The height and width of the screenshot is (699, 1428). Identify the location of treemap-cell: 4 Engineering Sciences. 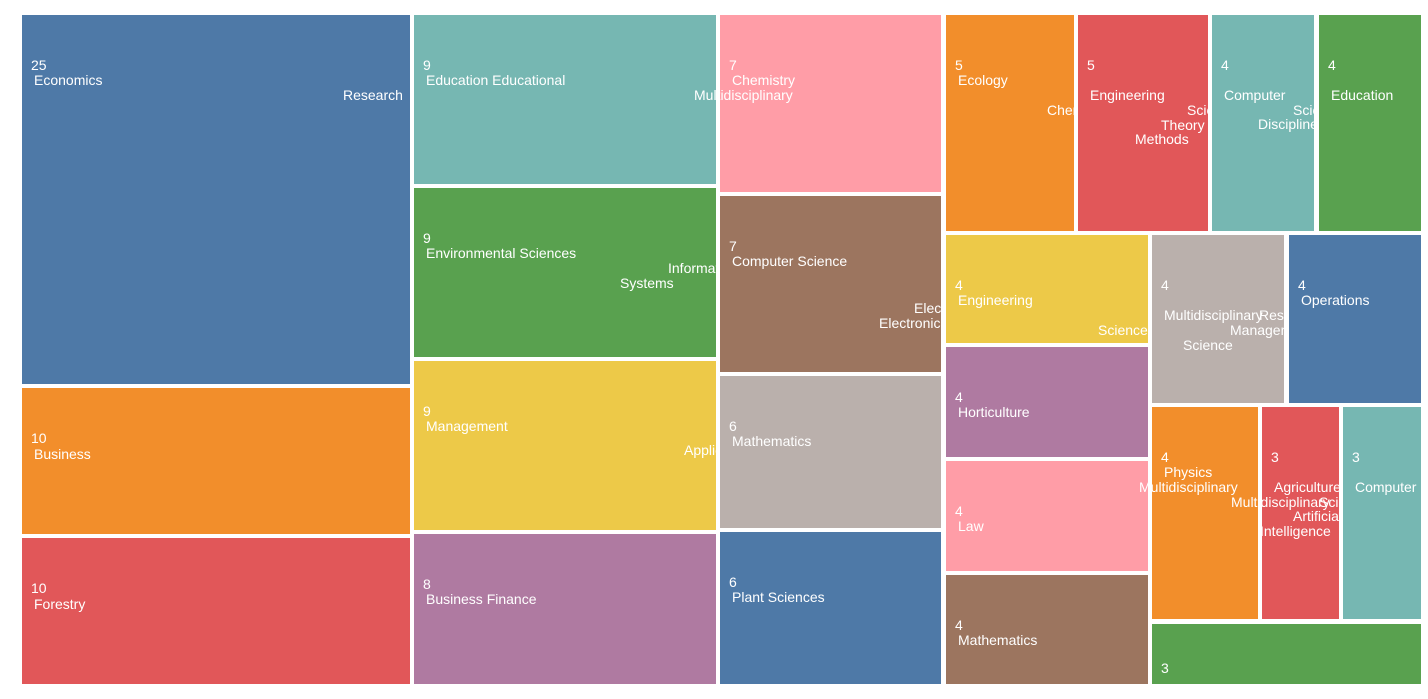
(1050, 289).